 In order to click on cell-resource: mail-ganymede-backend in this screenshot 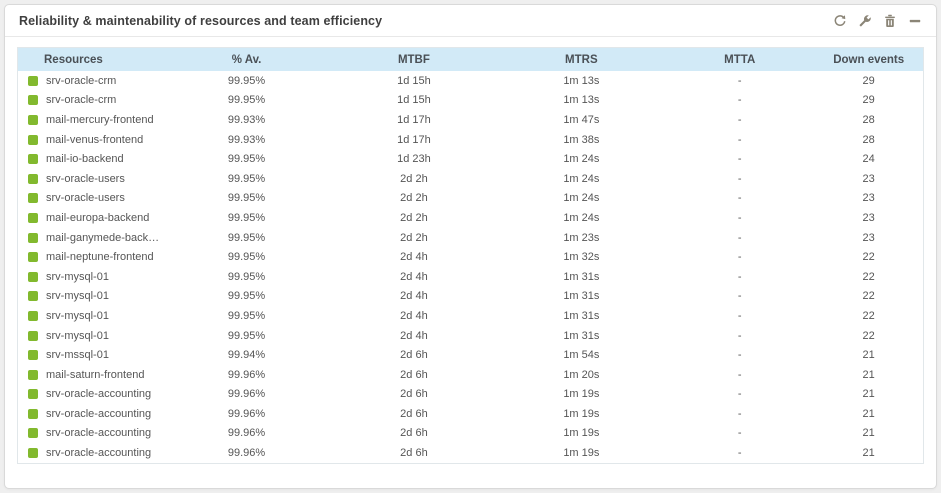, I will do `click(104, 237)`.